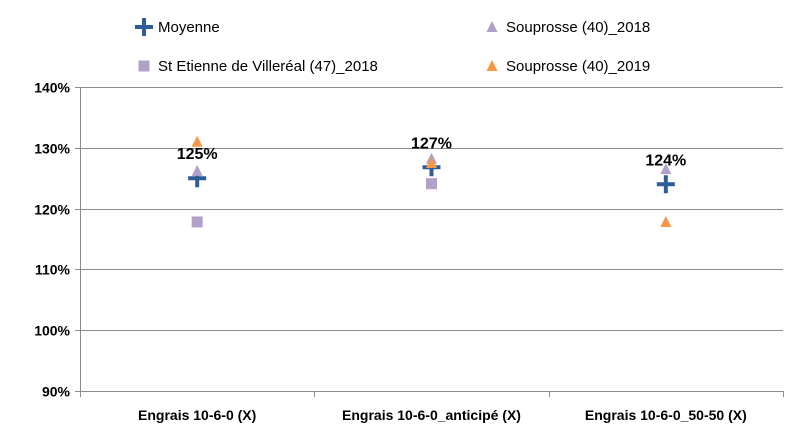  Describe the element at coordinates (197, 415) in the screenshot. I see `x-category-label: Engrais 10-6-0 (X)` at that location.